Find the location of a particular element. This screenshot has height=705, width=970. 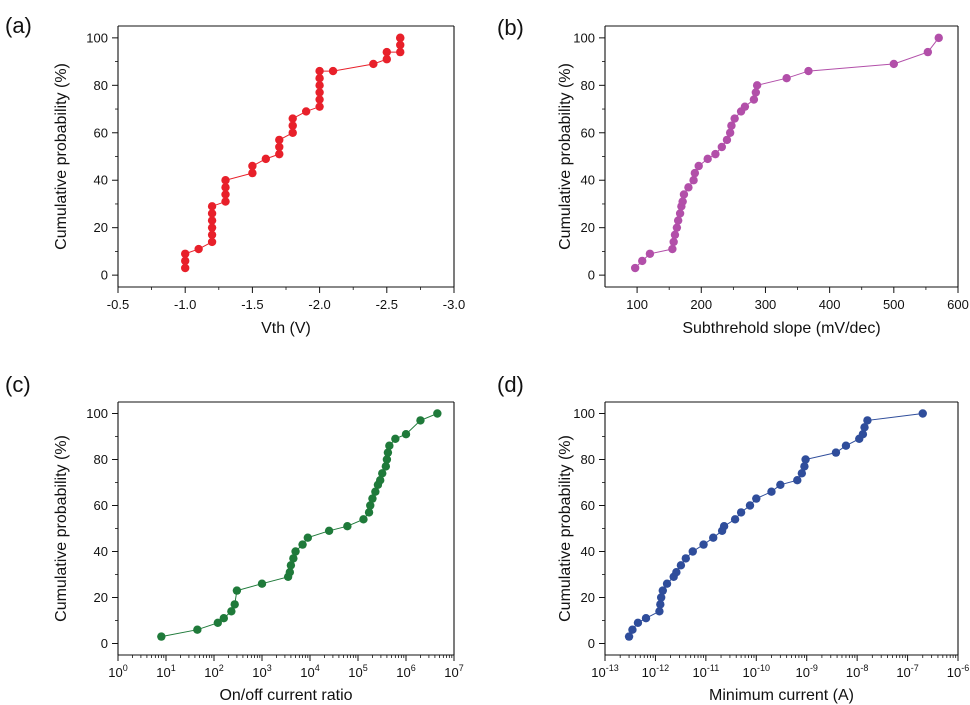

panel-a-letter: (a) is located at coordinates (18, 25).